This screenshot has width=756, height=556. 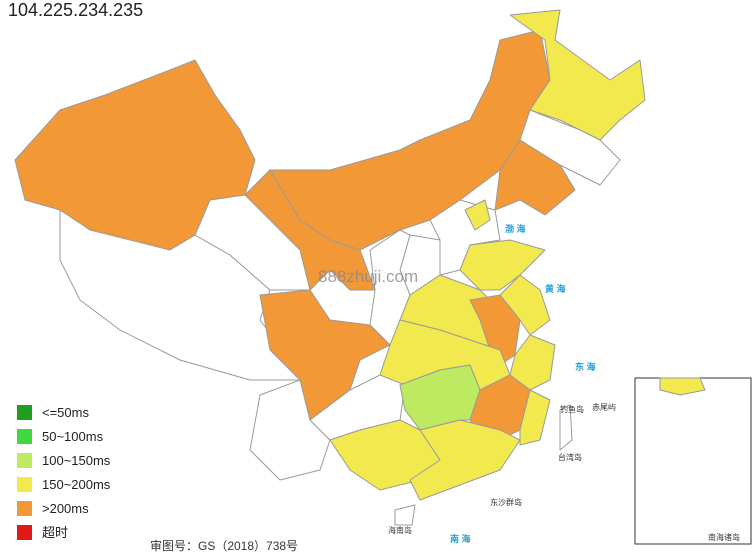 I want to click on title: 104.225.234.235, so click(x=75, y=10).